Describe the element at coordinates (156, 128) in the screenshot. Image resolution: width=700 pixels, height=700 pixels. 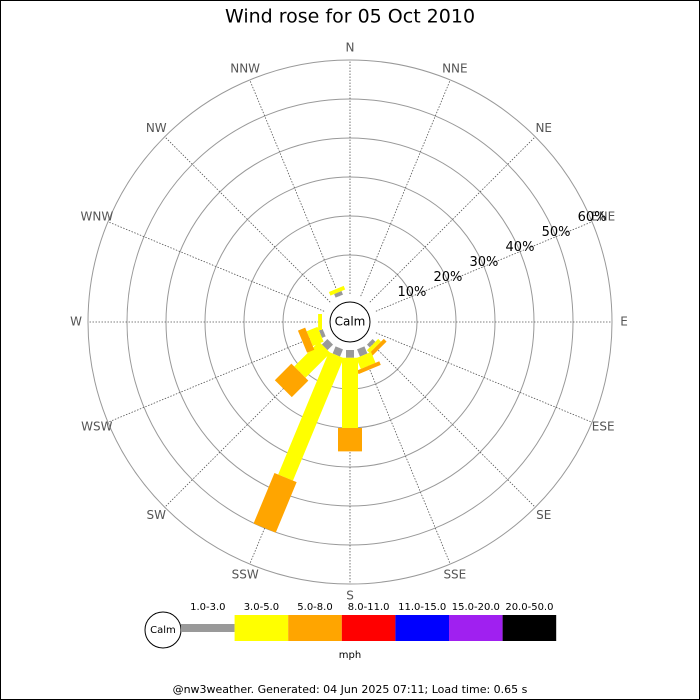
I see `direction-label: NW` at that location.